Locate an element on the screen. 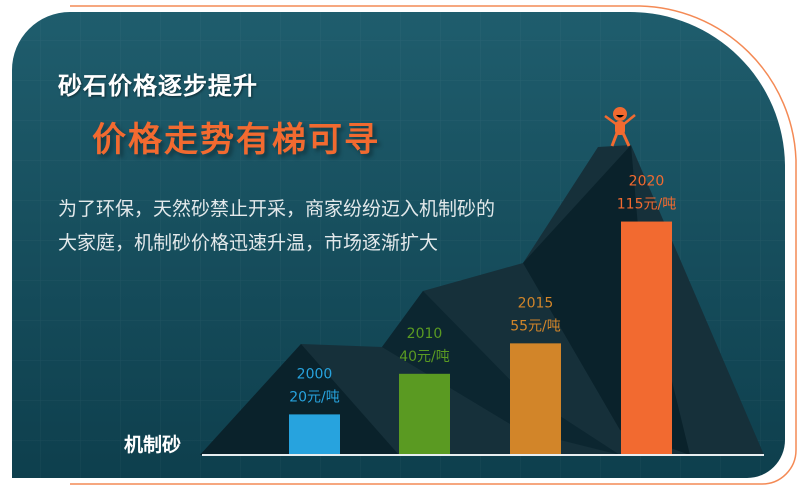 The image size is (800, 490). bar-2015 is located at coordinates (535, 399).